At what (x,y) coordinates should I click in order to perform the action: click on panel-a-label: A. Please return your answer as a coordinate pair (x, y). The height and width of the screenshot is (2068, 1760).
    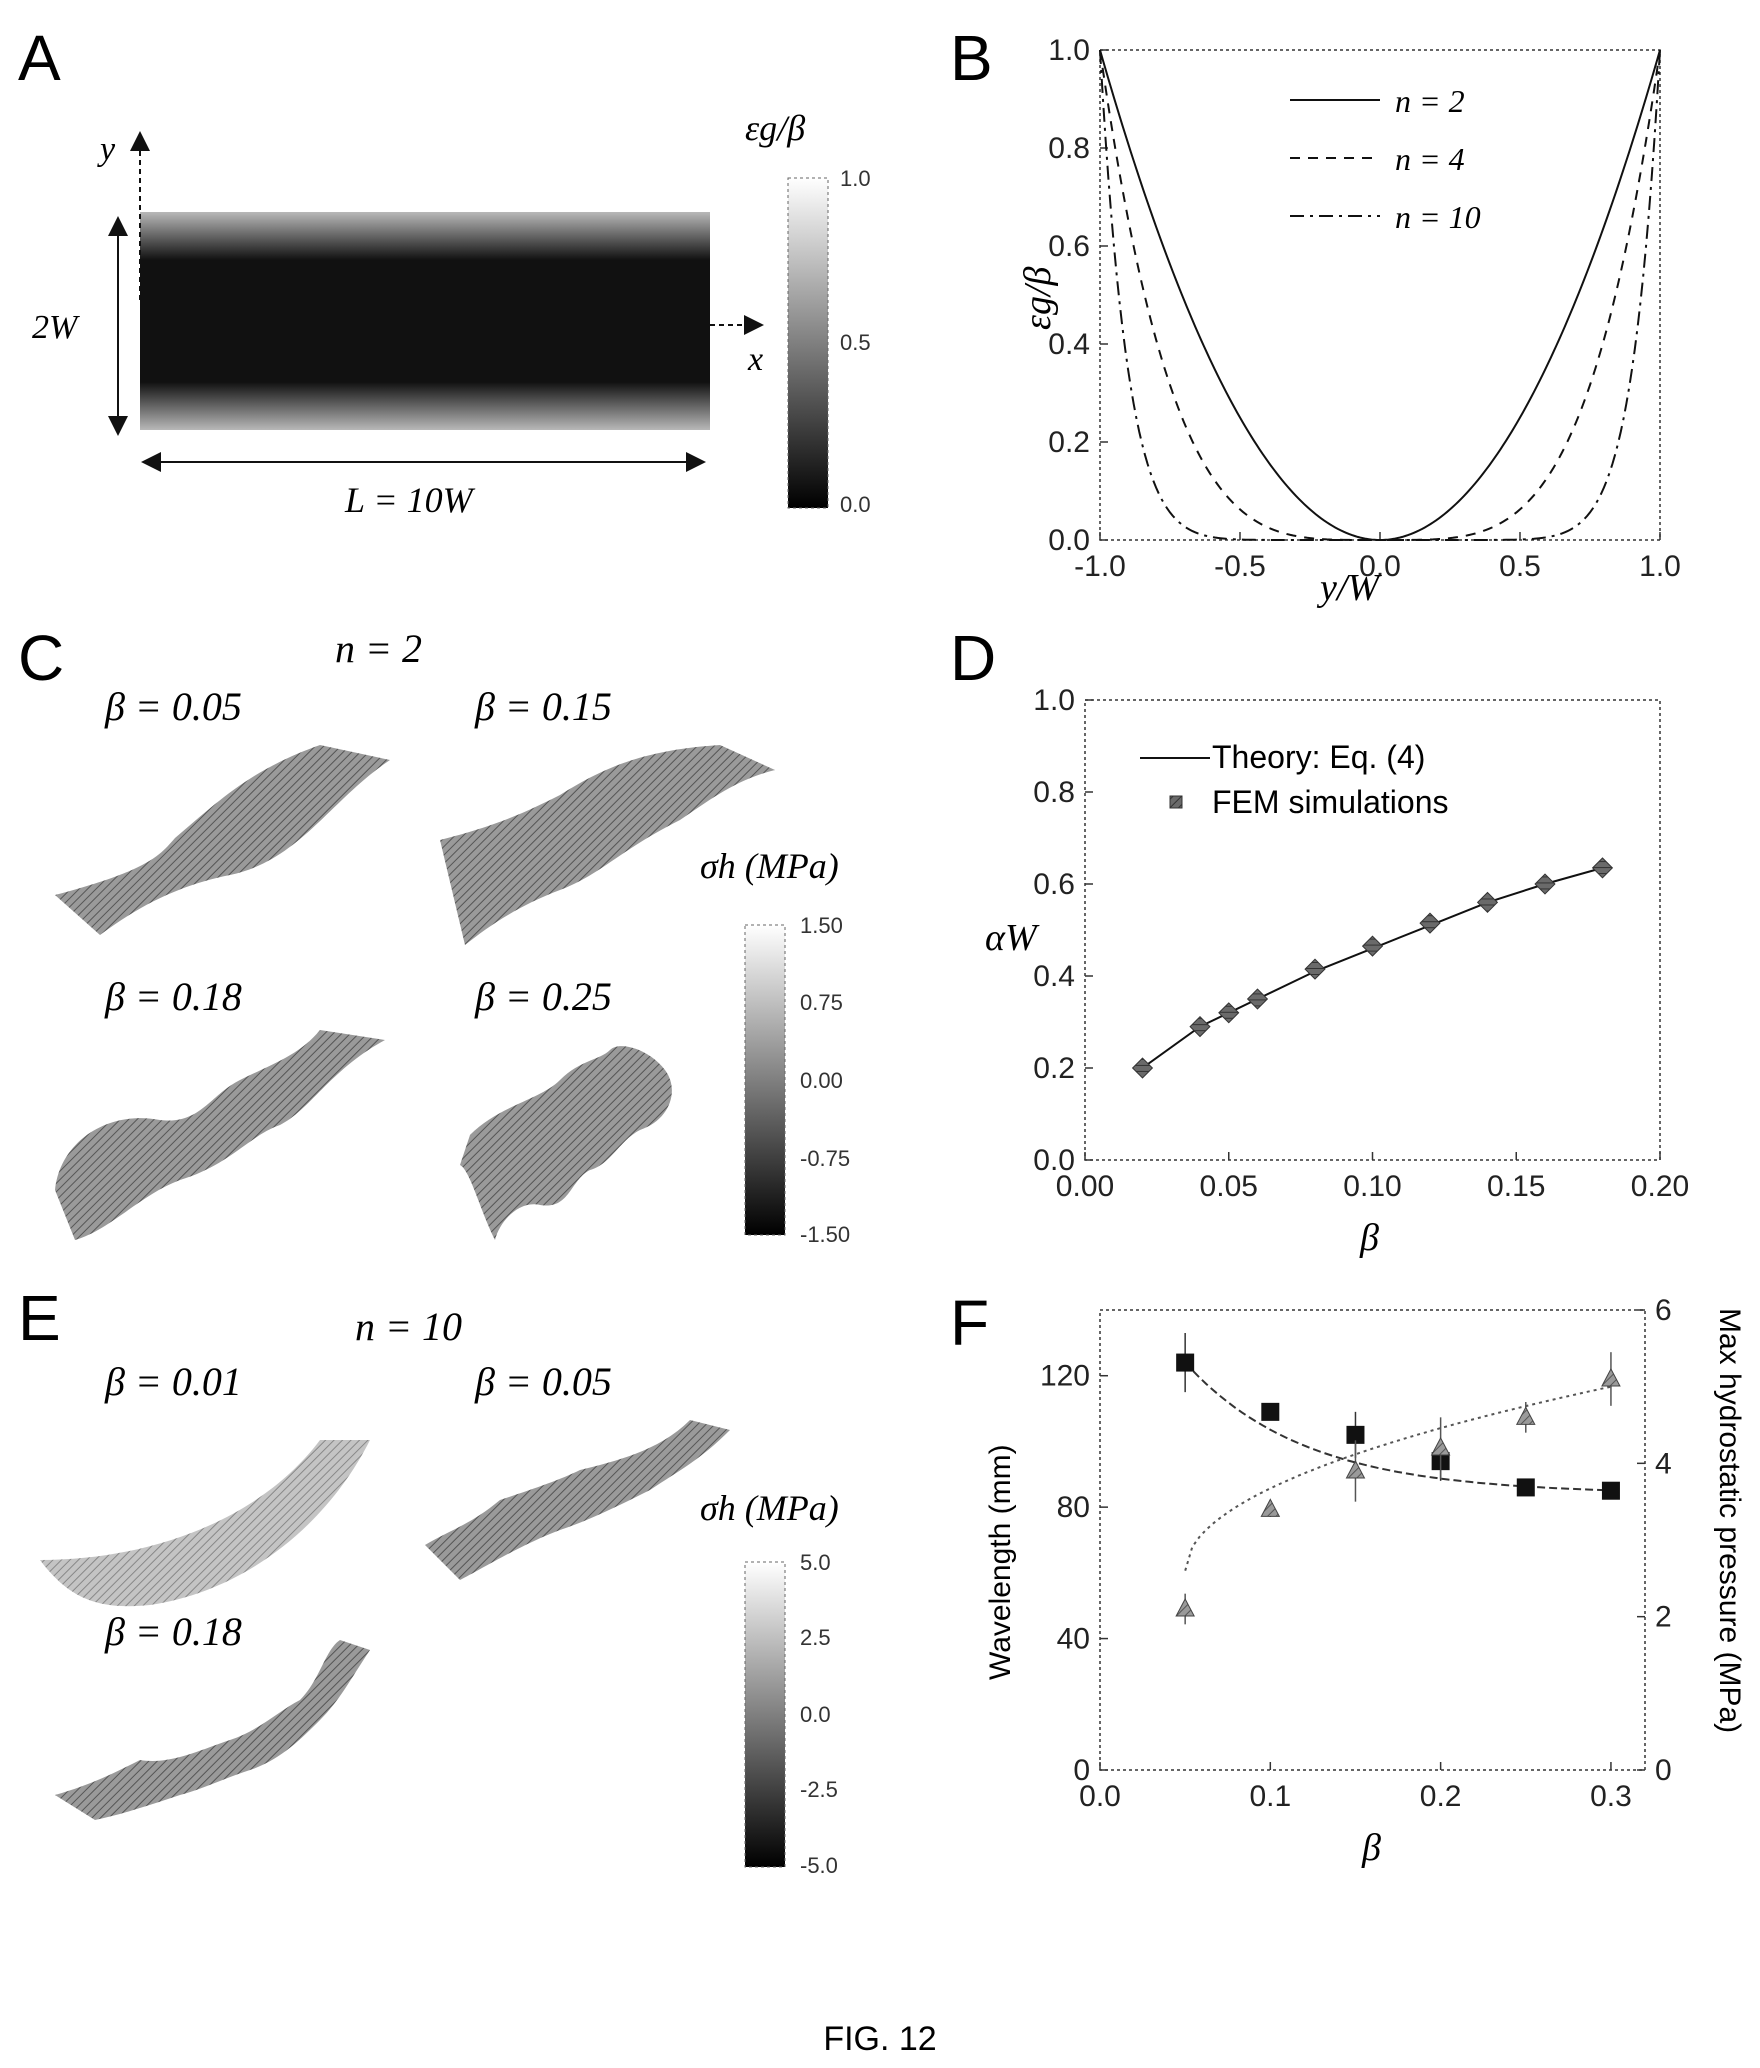
    Looking at the image, I should click on (39, 58).